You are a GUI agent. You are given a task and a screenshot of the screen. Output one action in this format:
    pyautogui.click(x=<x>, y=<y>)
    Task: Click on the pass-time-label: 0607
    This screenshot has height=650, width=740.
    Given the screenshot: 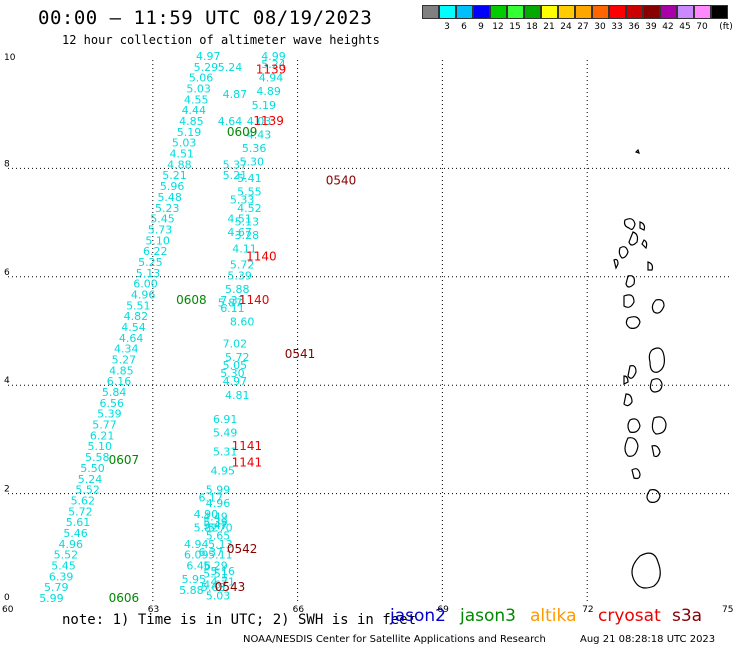 What is the action you would take?
    pyautogui.click(x=124, y=460)
    